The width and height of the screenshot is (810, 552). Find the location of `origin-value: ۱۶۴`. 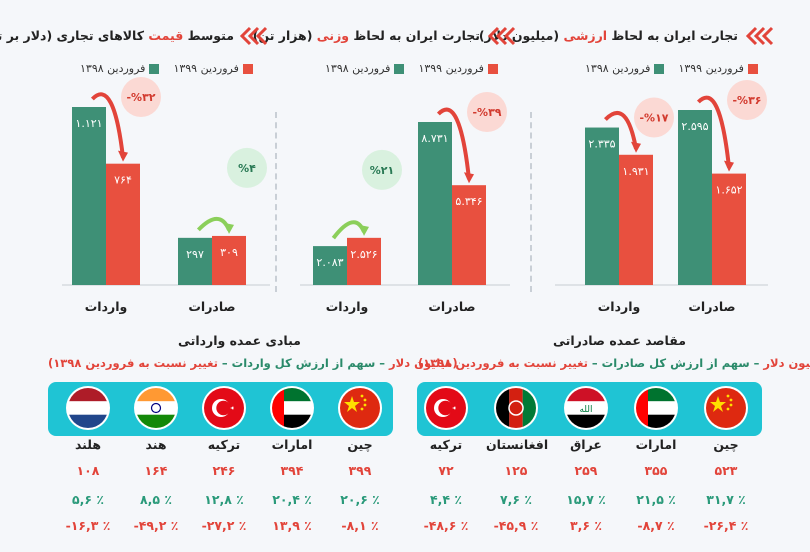

origin-value: ۱۶۴ is located at coordinates (156, 470).